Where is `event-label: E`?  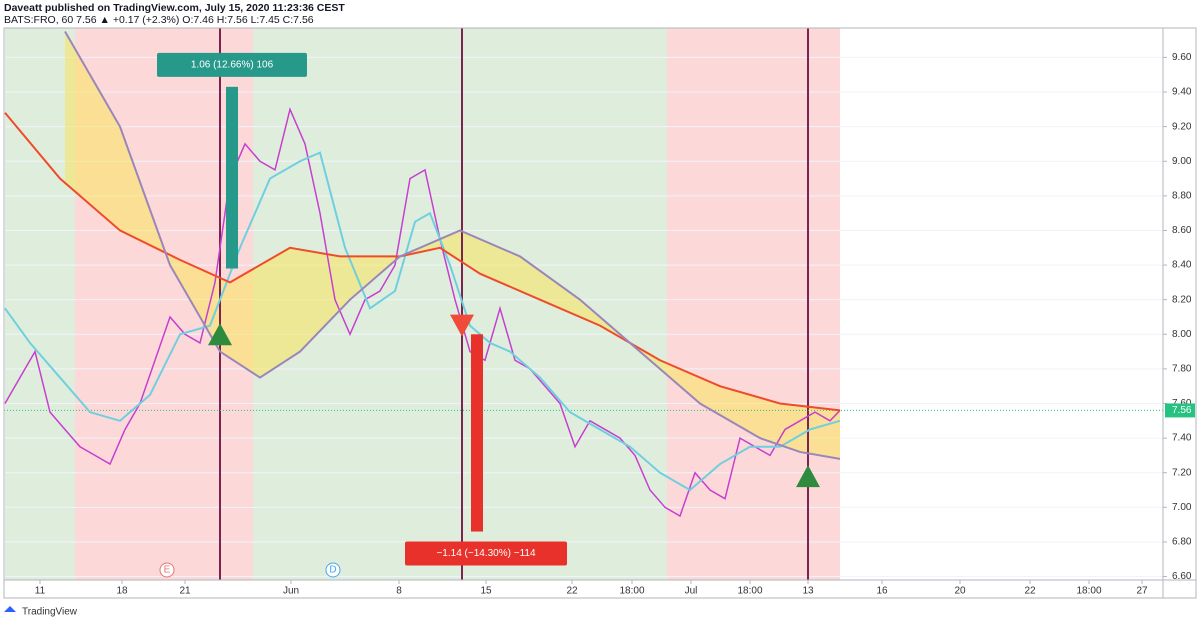
event-label: E is located at coordinates (167, 570).